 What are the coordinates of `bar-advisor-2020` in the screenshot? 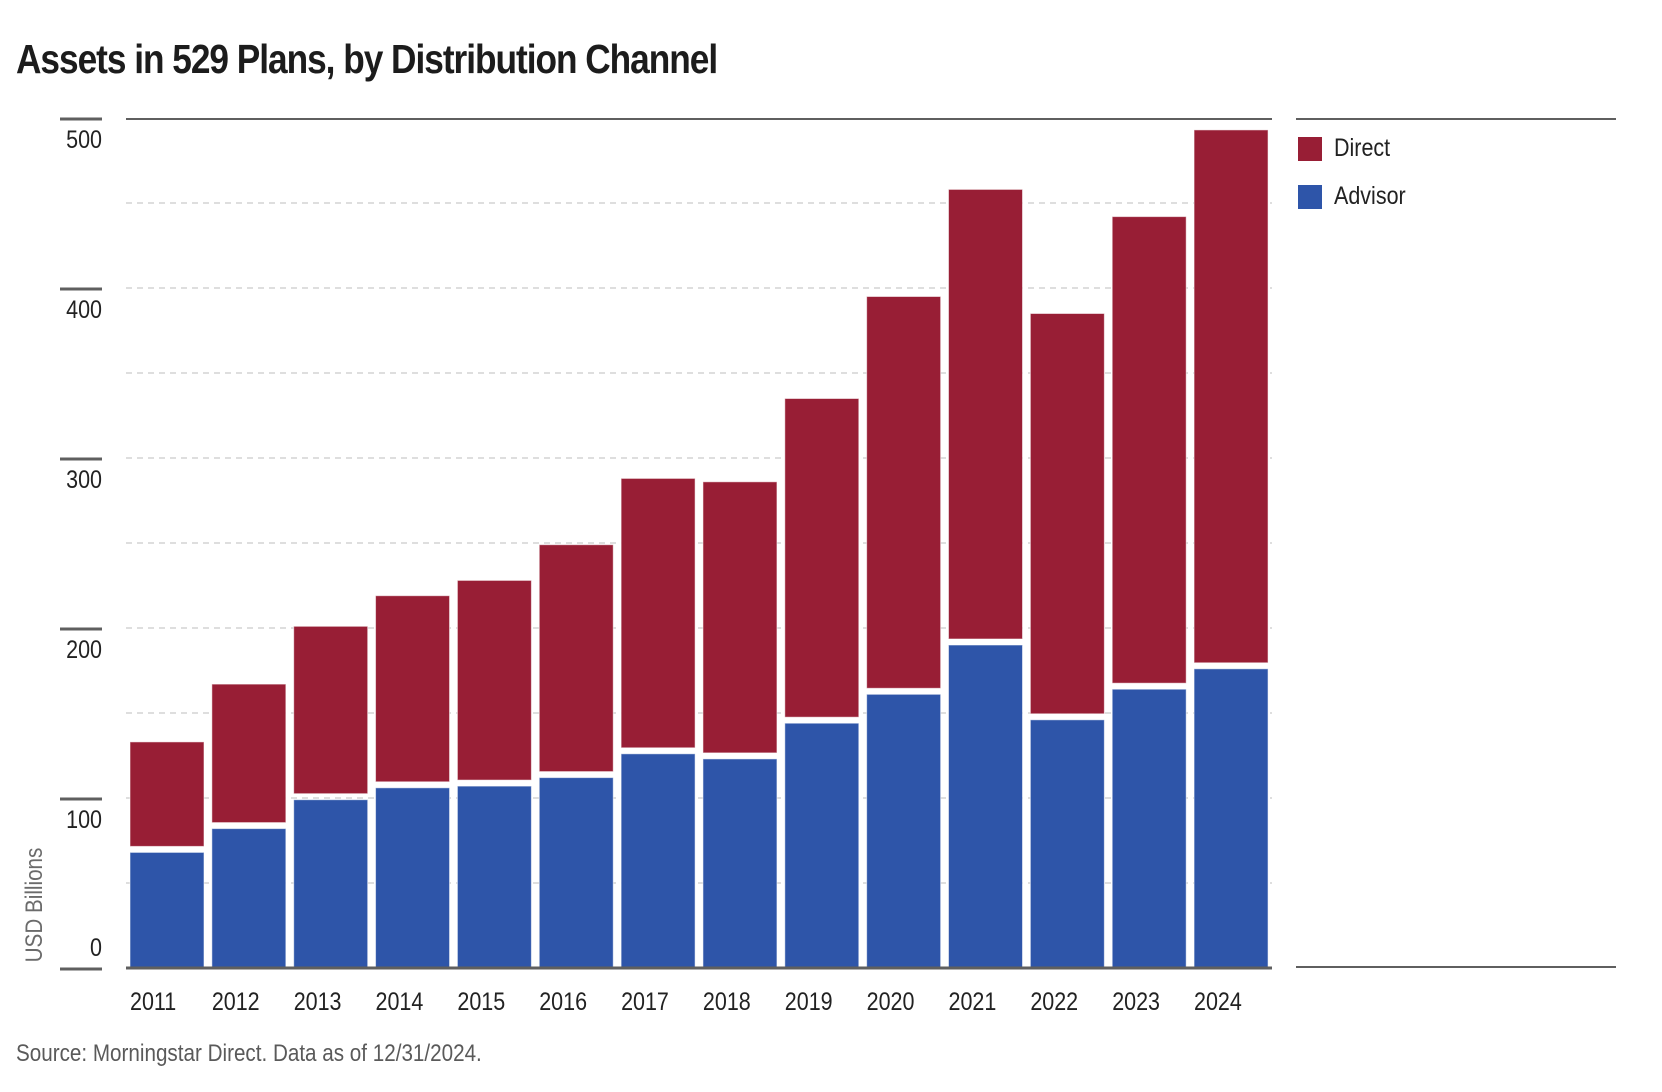 It's located at (904, 831).